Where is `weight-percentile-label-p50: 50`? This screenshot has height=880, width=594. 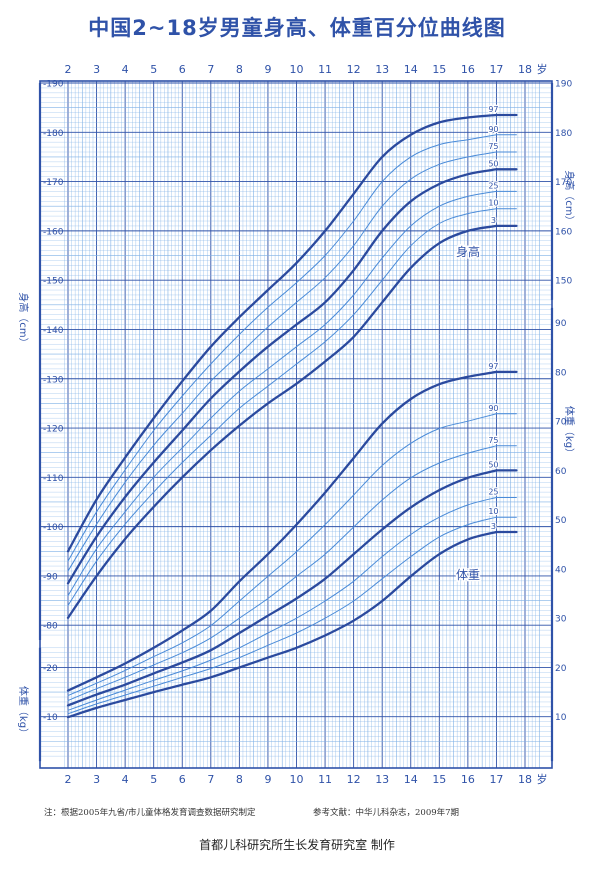
weight-percentile-label-p50: 50 is located at coordinates (493, 464).